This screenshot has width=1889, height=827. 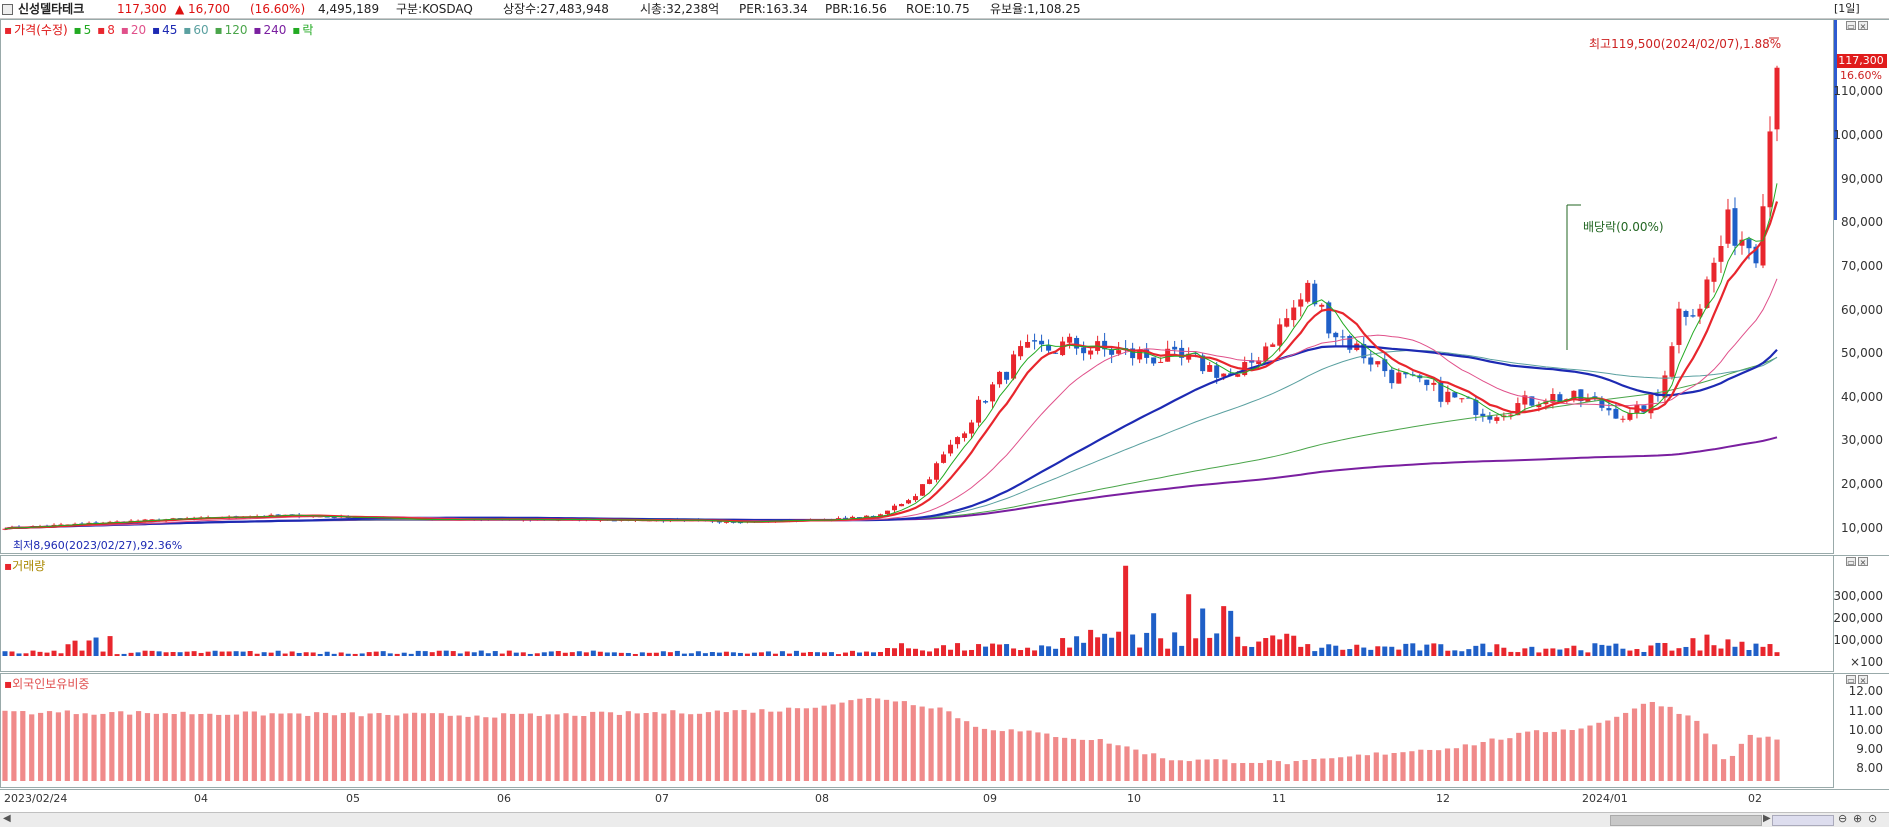 I want to click on zoom-slider, so click(x=1803, y=820).